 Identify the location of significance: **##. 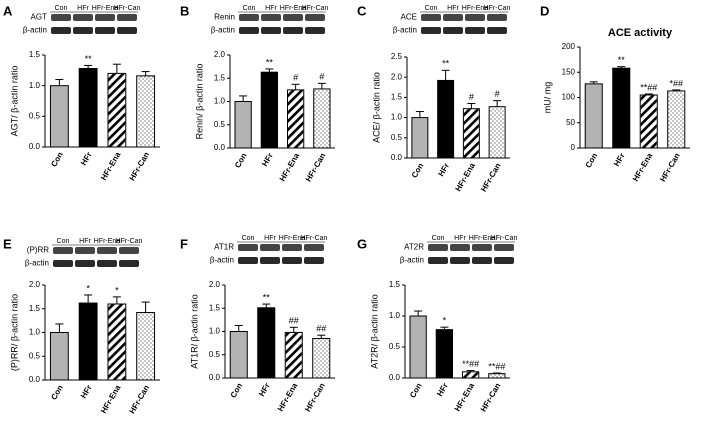
(648, 87).